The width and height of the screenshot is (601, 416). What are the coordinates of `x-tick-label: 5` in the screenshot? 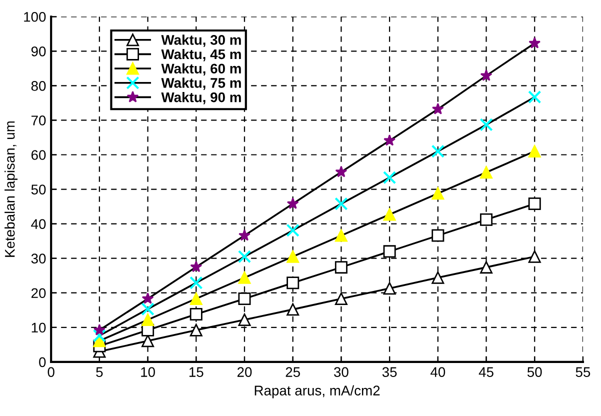 It's located at (99, 372).